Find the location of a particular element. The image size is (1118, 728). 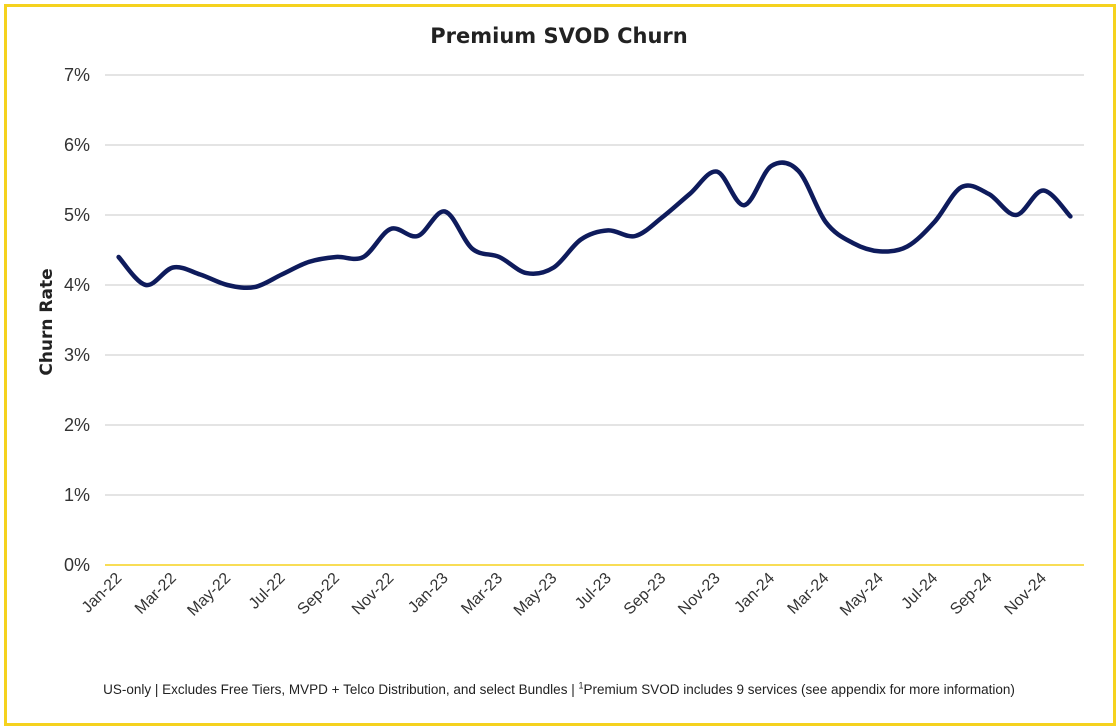

footnote-superscript: 1 is located at coordinates (581, 685).